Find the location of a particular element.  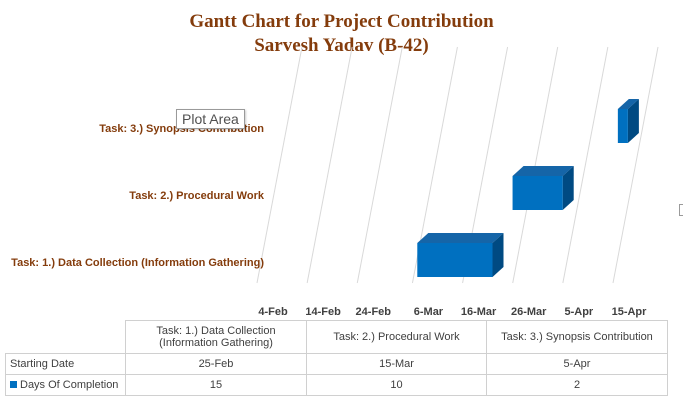

data-table-cell: 15 is located at coordinates (216, 385).